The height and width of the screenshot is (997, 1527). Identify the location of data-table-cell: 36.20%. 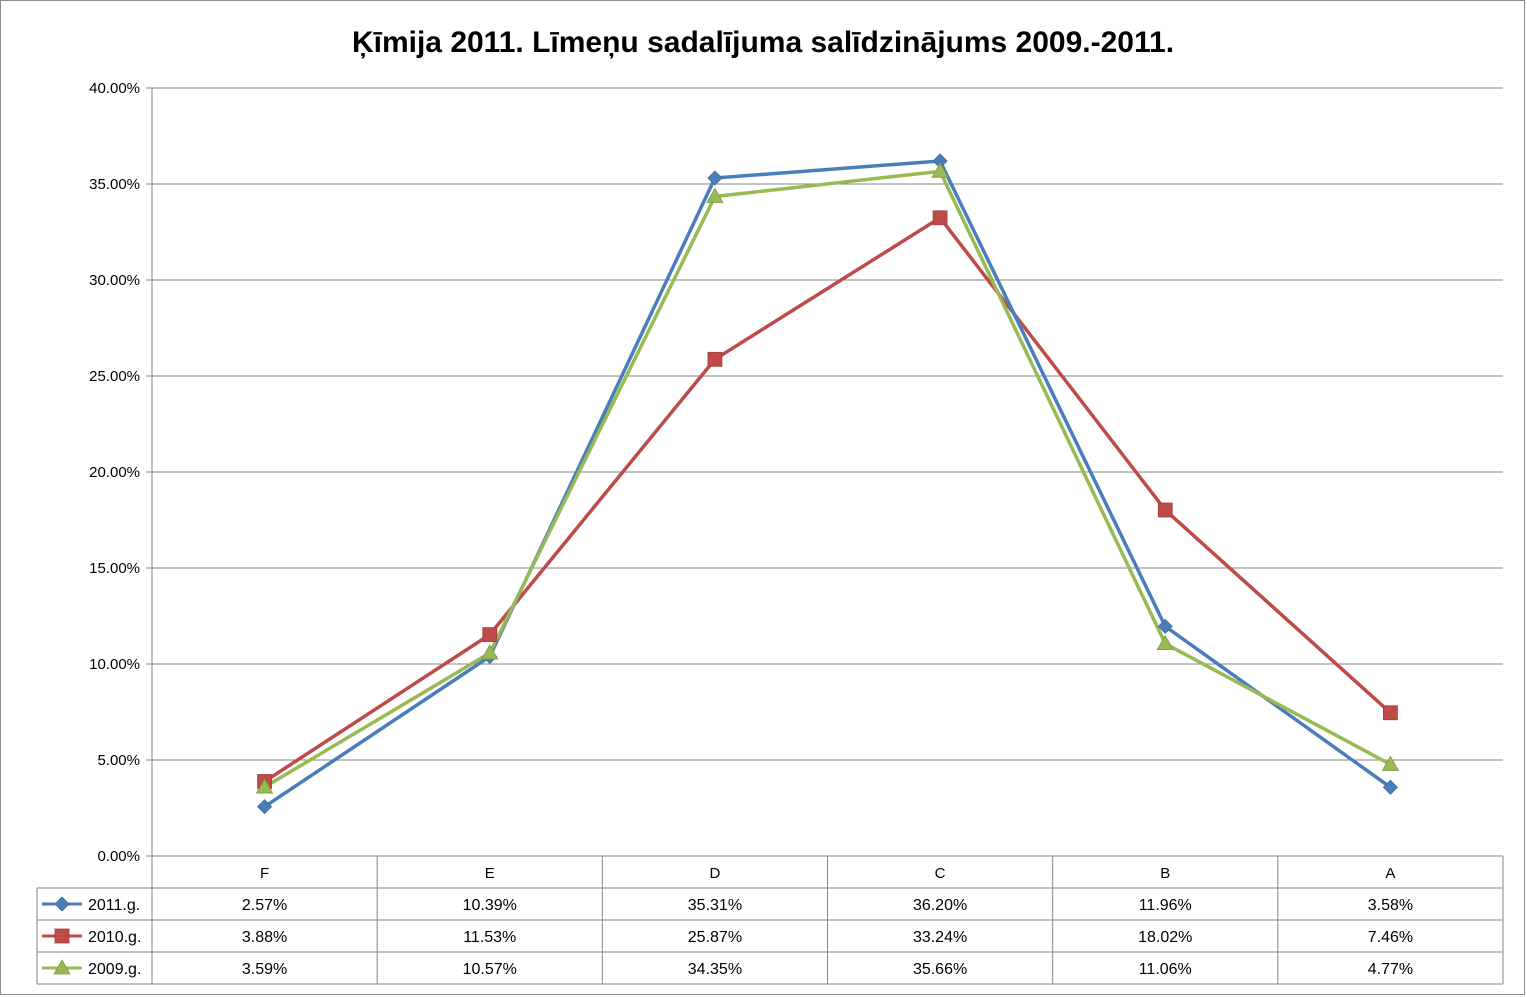
(940, 905).